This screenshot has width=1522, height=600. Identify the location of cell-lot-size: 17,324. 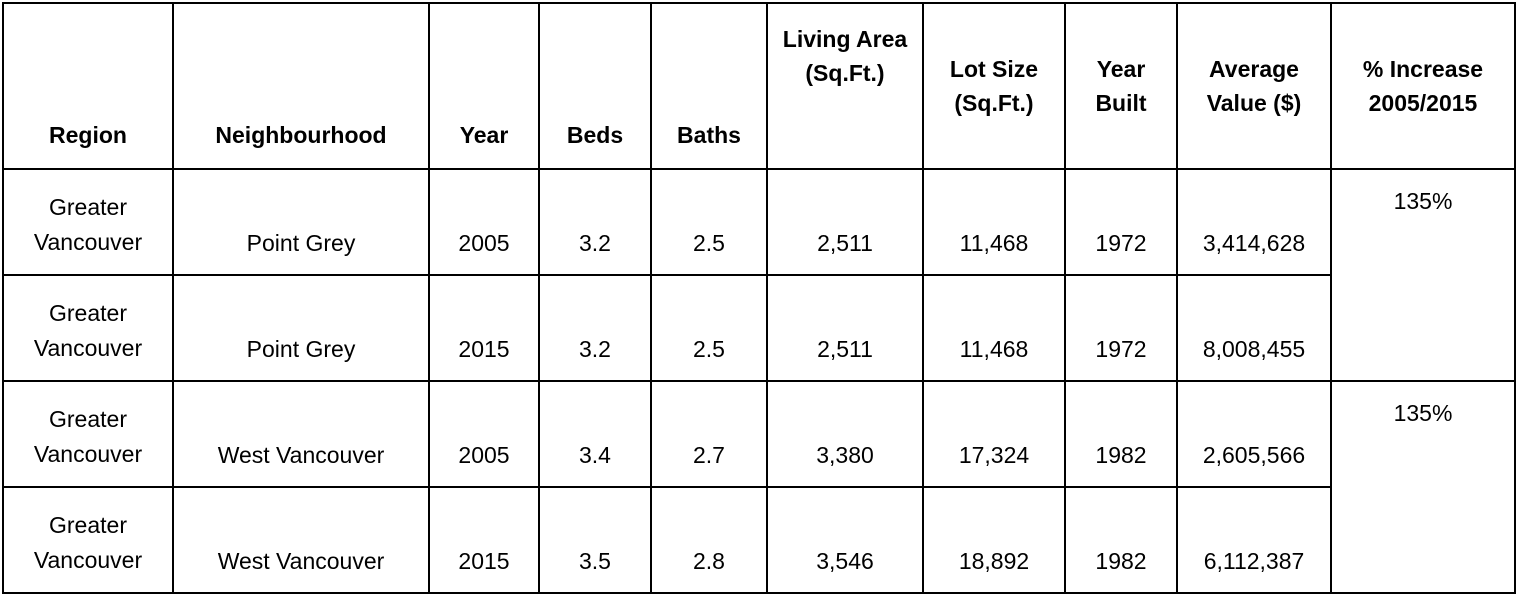
(994, 434).